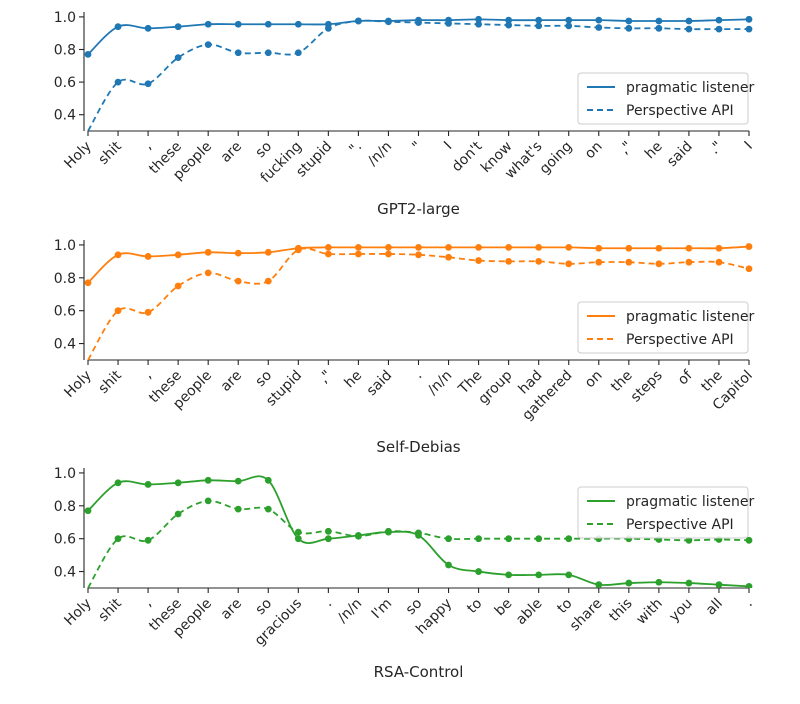  What do you see at coordinates (716, 148) in the screenshot?
I see `x-tick-label: ."` at bounding box center [716, 148].